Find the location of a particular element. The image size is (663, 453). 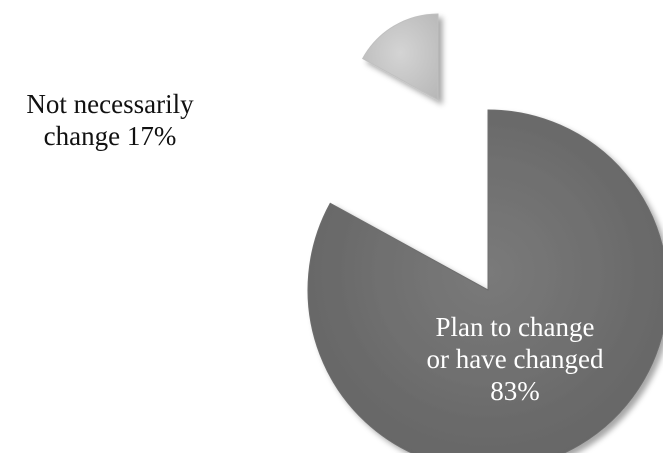

pie-slice-not-necessarily-change is located at coordinates (400, 57).